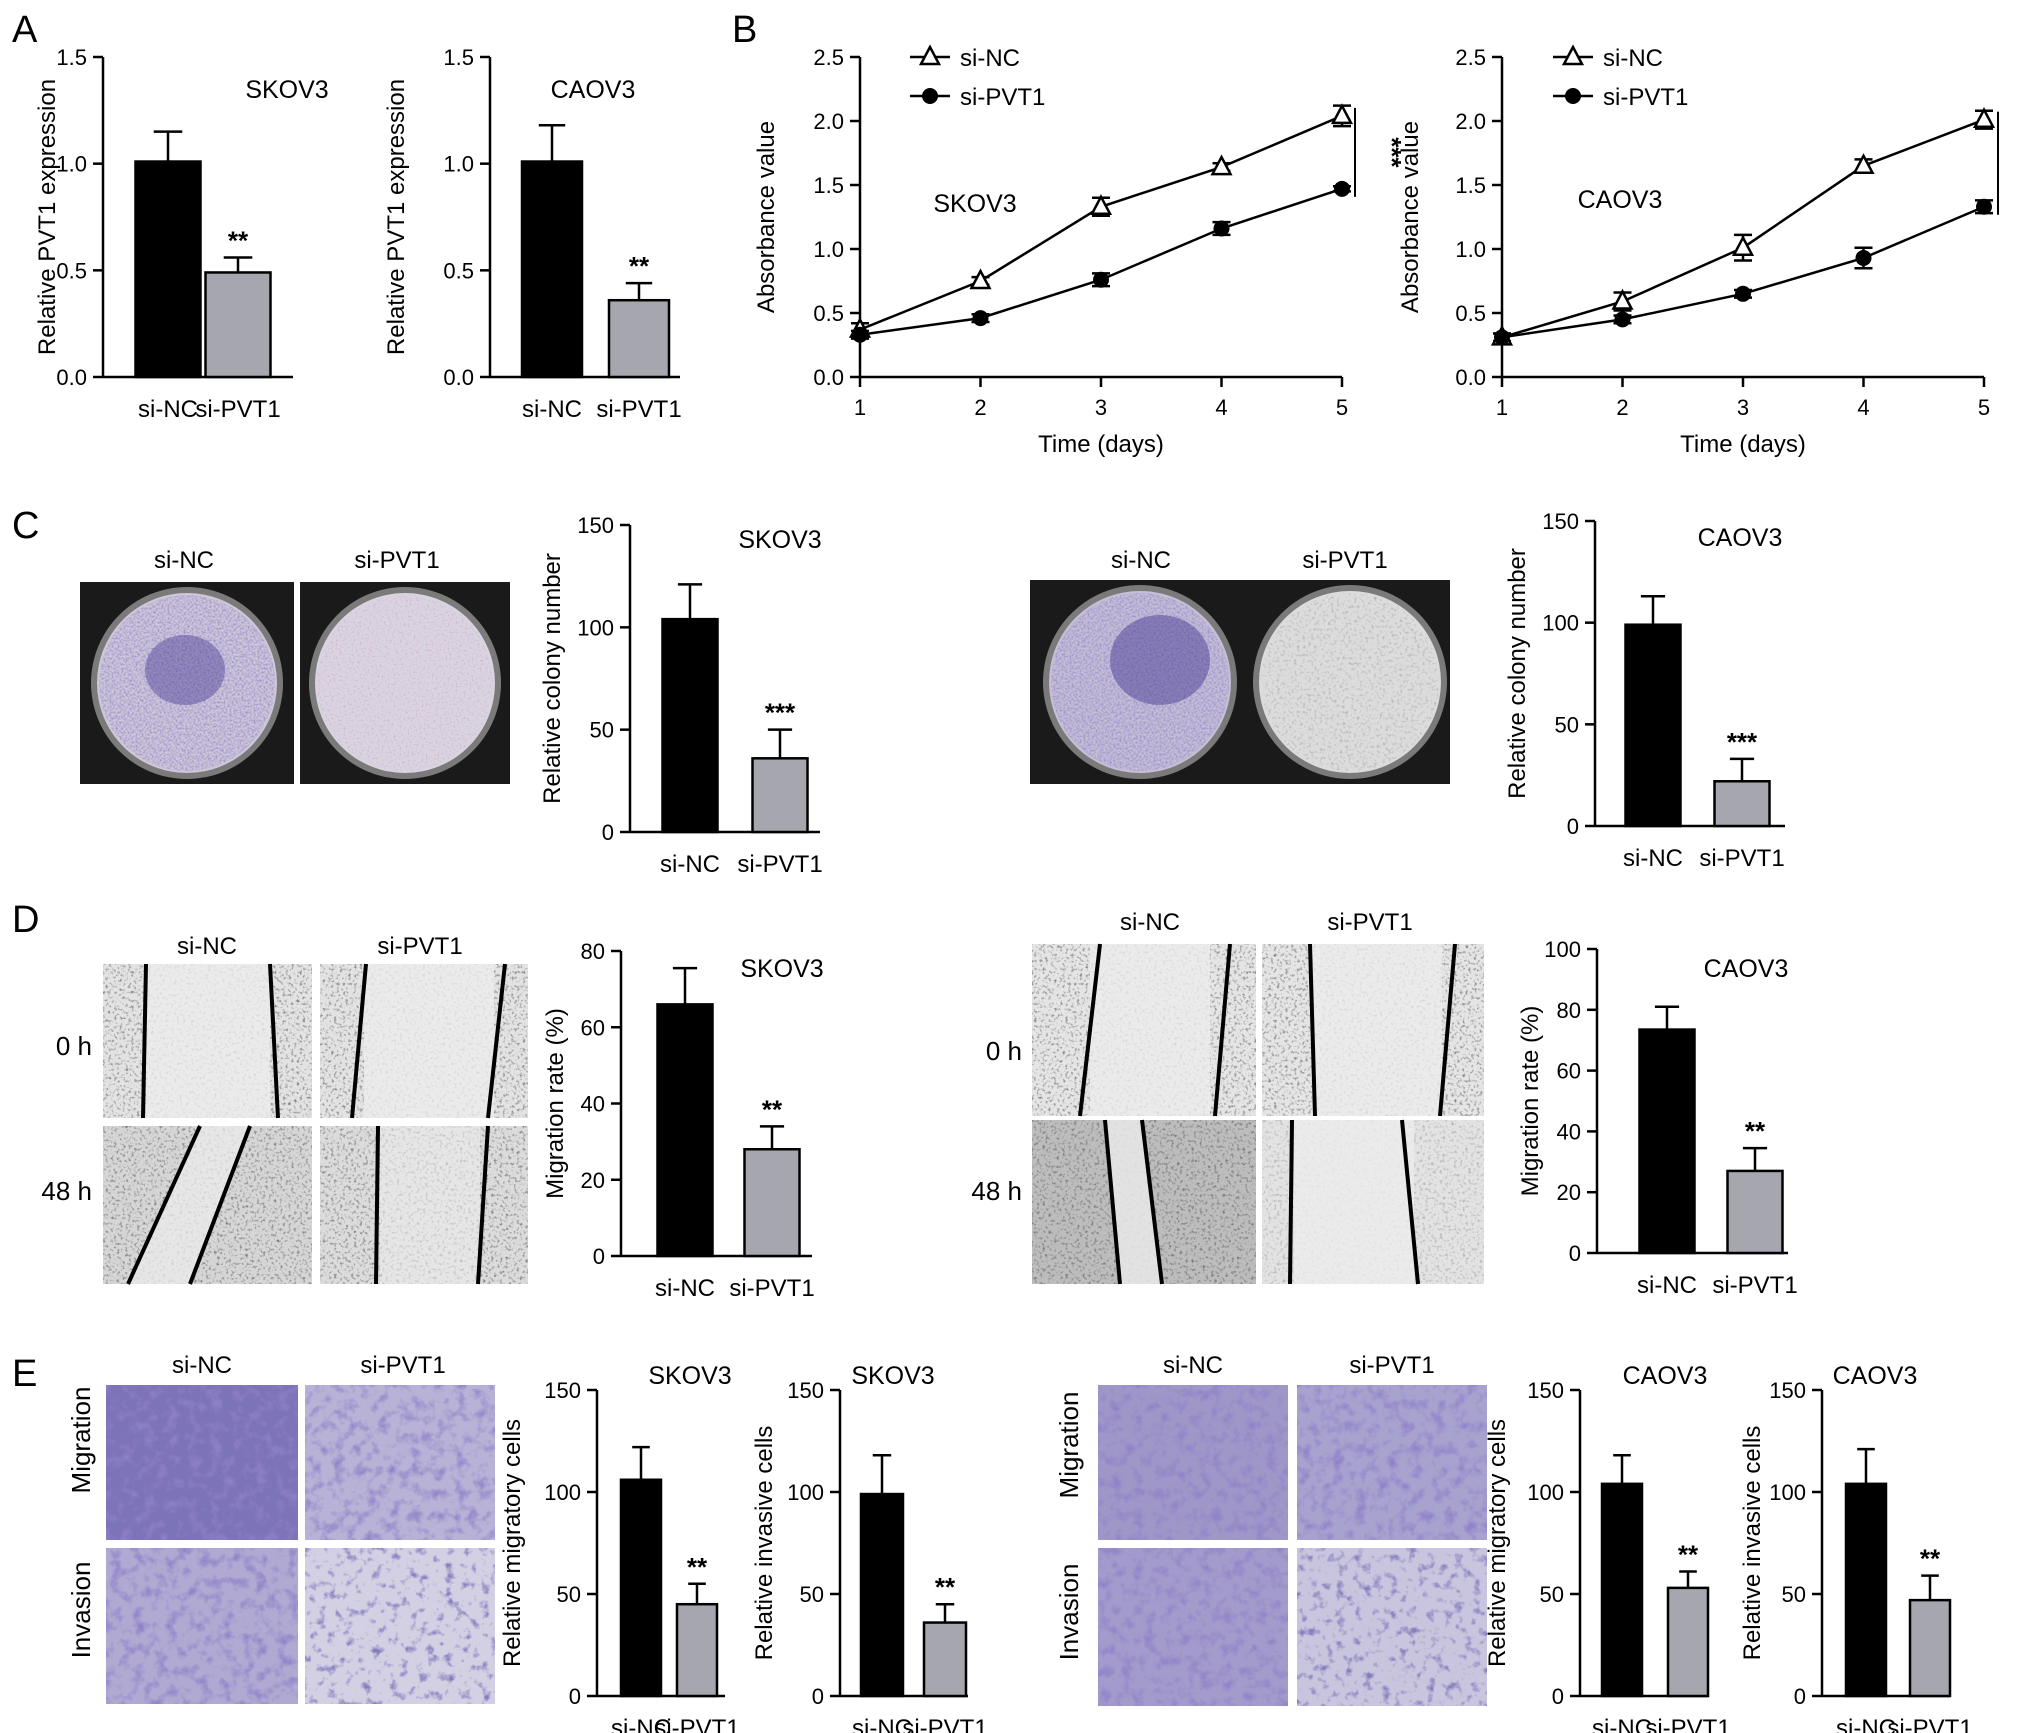 The width and height of the screenshot is (2032, 1733). What do you see at coordinates (1369, 922) in the screenshot?
I see `wound-col-label-si-pvt1-caov3: si-PVT1` at bounding box center [1369, 922].